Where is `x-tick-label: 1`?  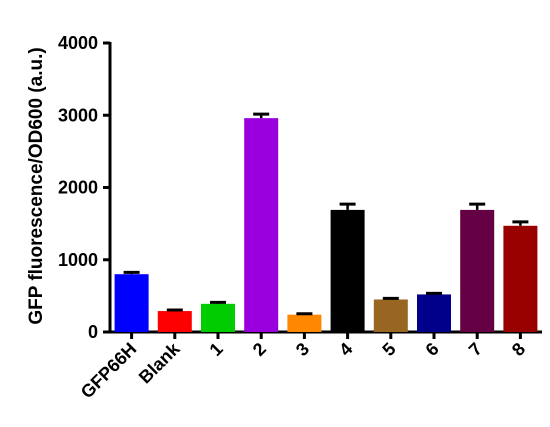 x-tick-label: 1 is located at coordinates (216, 349).